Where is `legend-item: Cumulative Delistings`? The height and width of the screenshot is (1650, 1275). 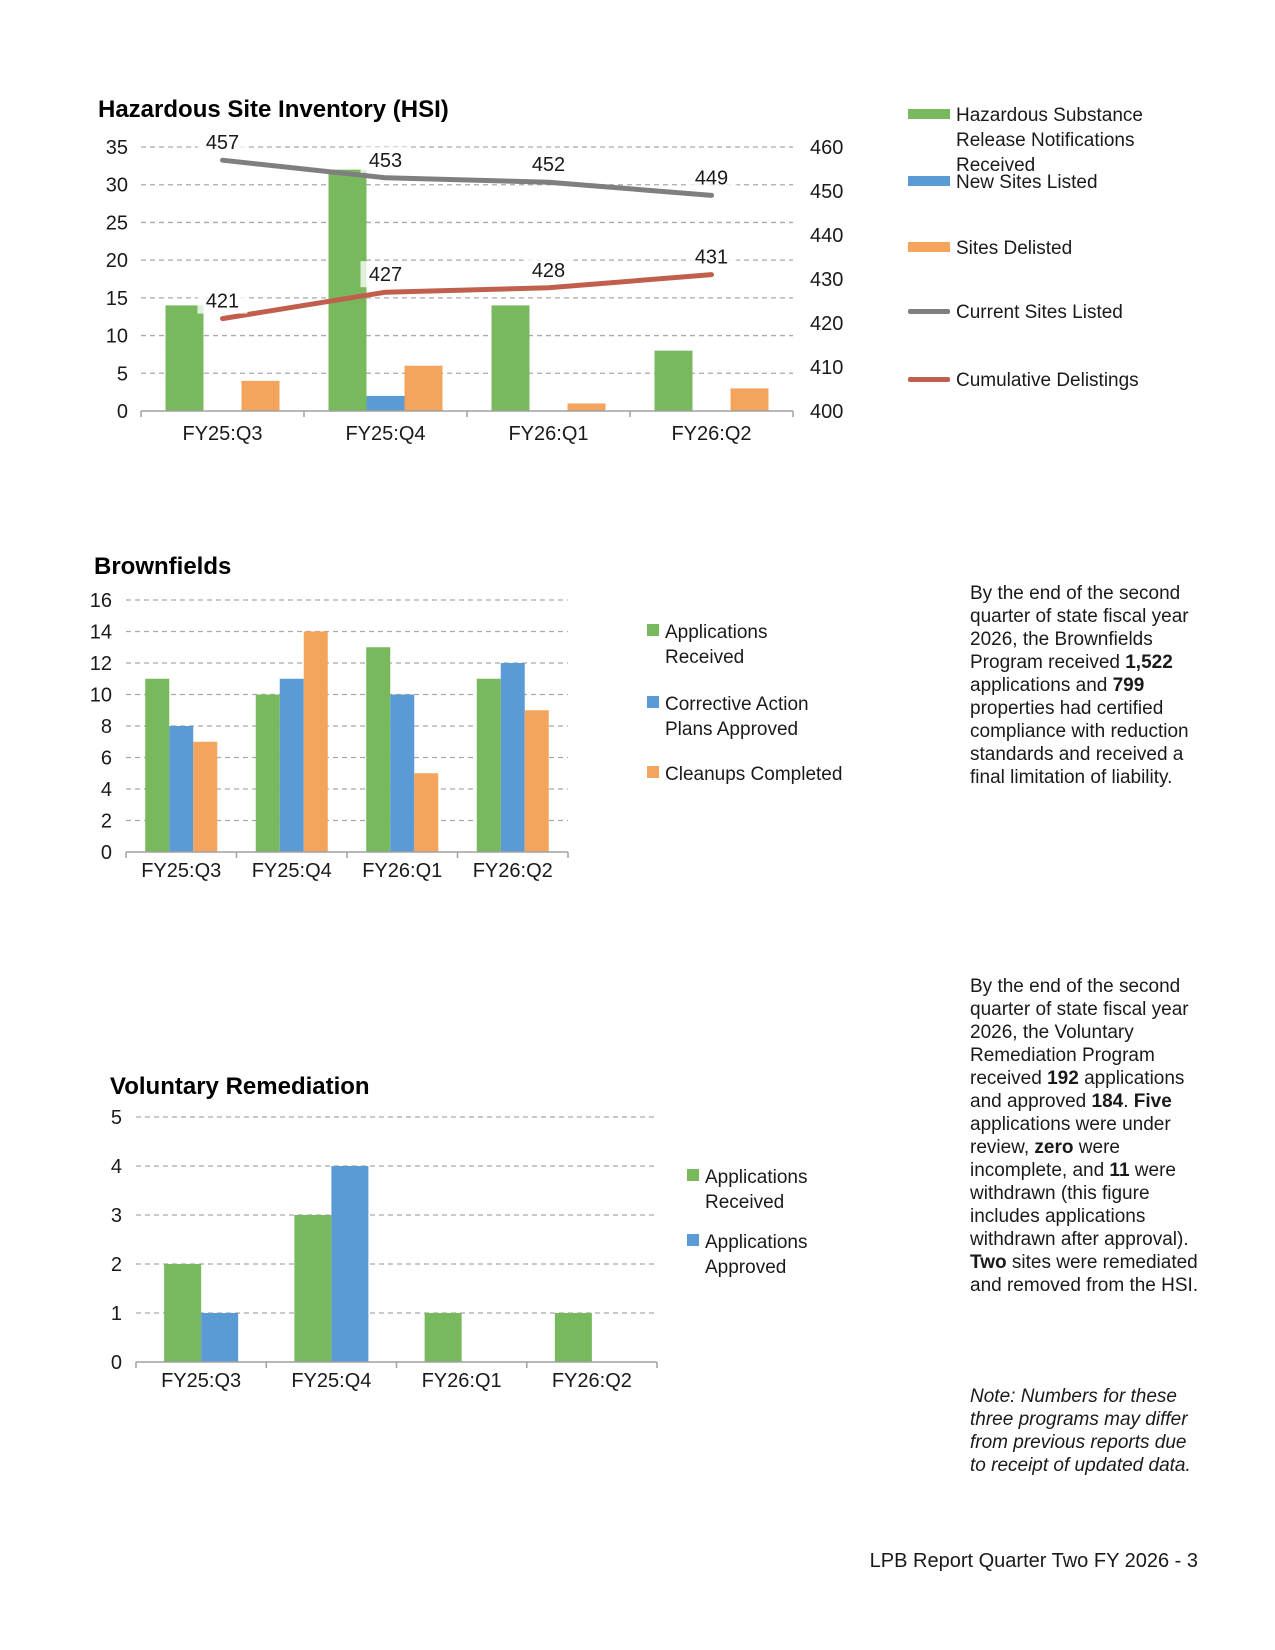
legend-item: Cumulative Delistings is located at coordinates (1023, 380).